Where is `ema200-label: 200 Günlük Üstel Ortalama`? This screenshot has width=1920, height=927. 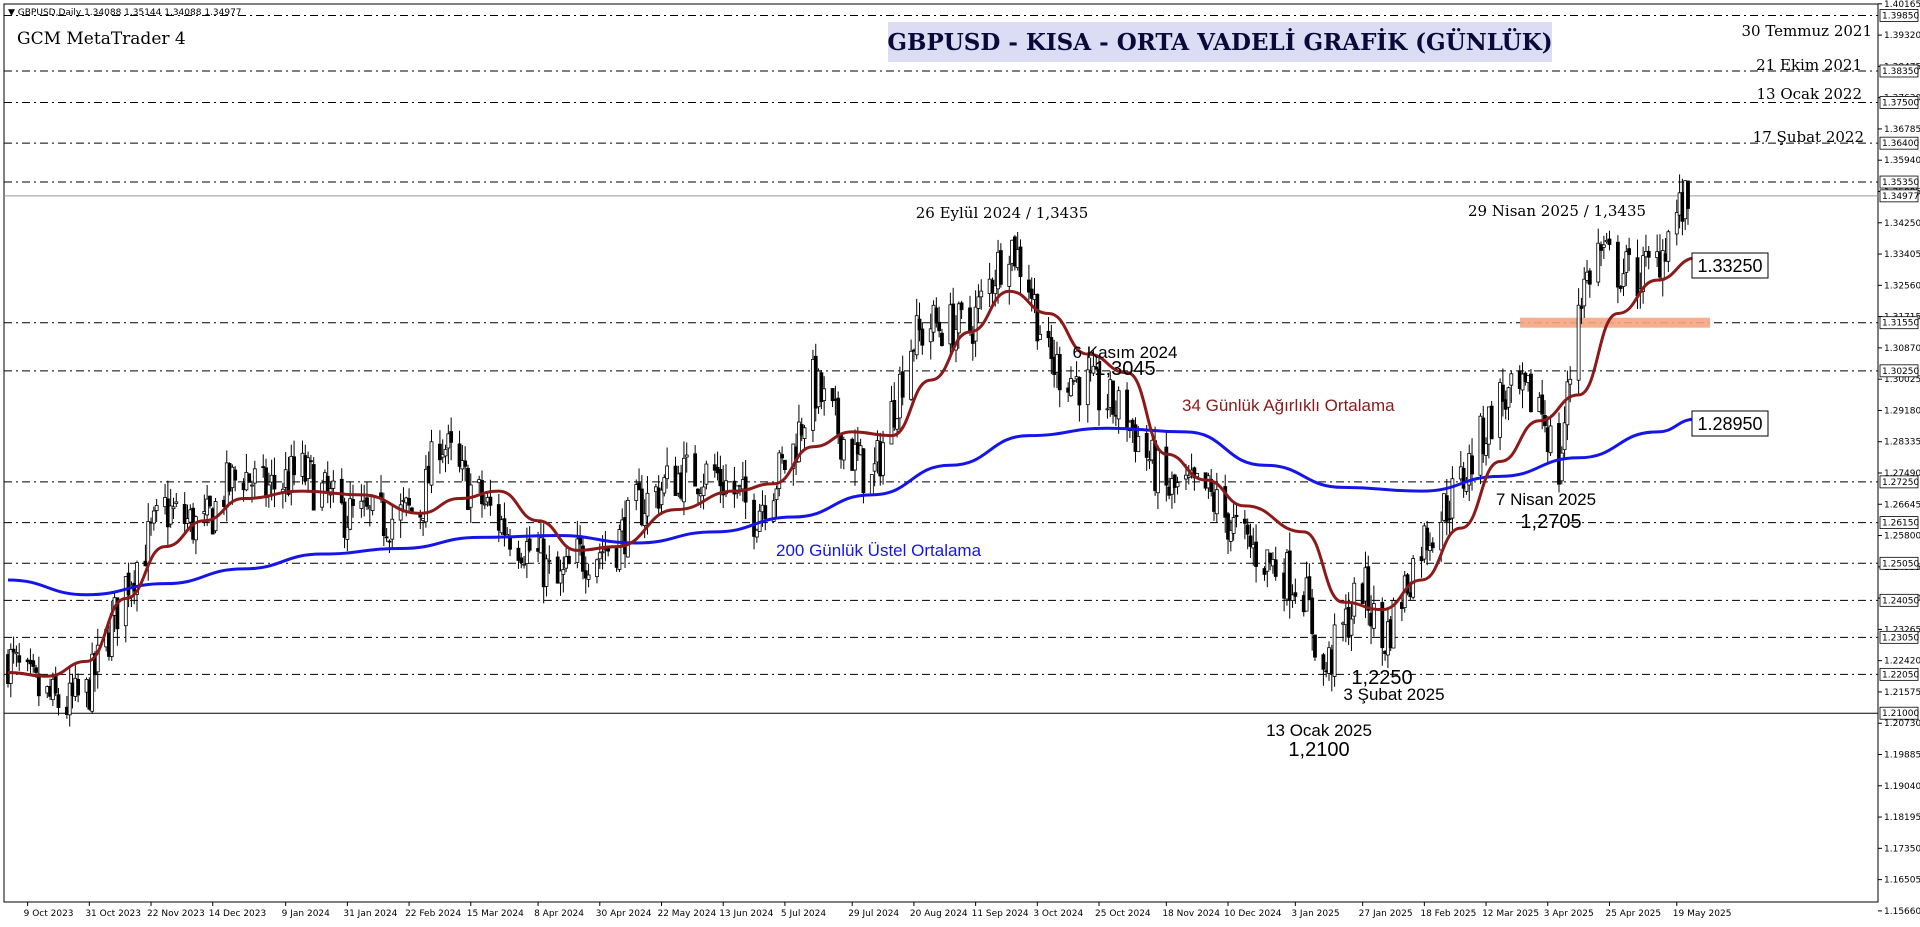 ema200-label: 200 Günlük Üstel Ortalama is located at coordinates (879, 550).